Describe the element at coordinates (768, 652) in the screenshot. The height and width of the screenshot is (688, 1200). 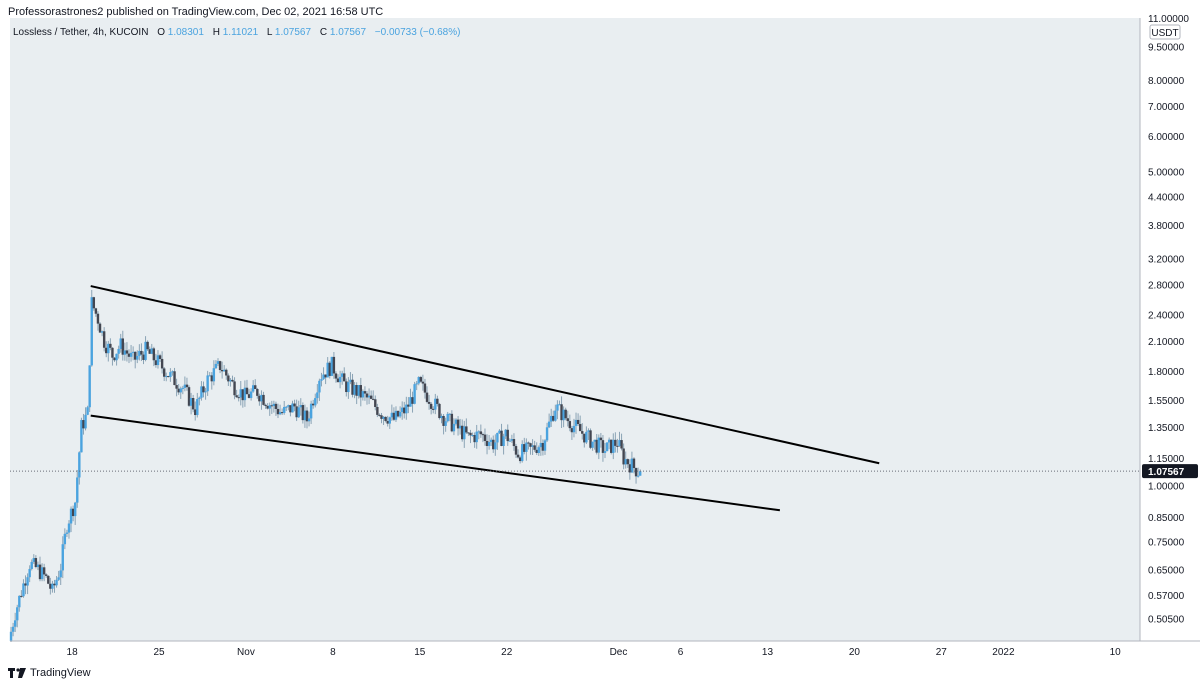
I see `time-tick-label: 13` at that location.